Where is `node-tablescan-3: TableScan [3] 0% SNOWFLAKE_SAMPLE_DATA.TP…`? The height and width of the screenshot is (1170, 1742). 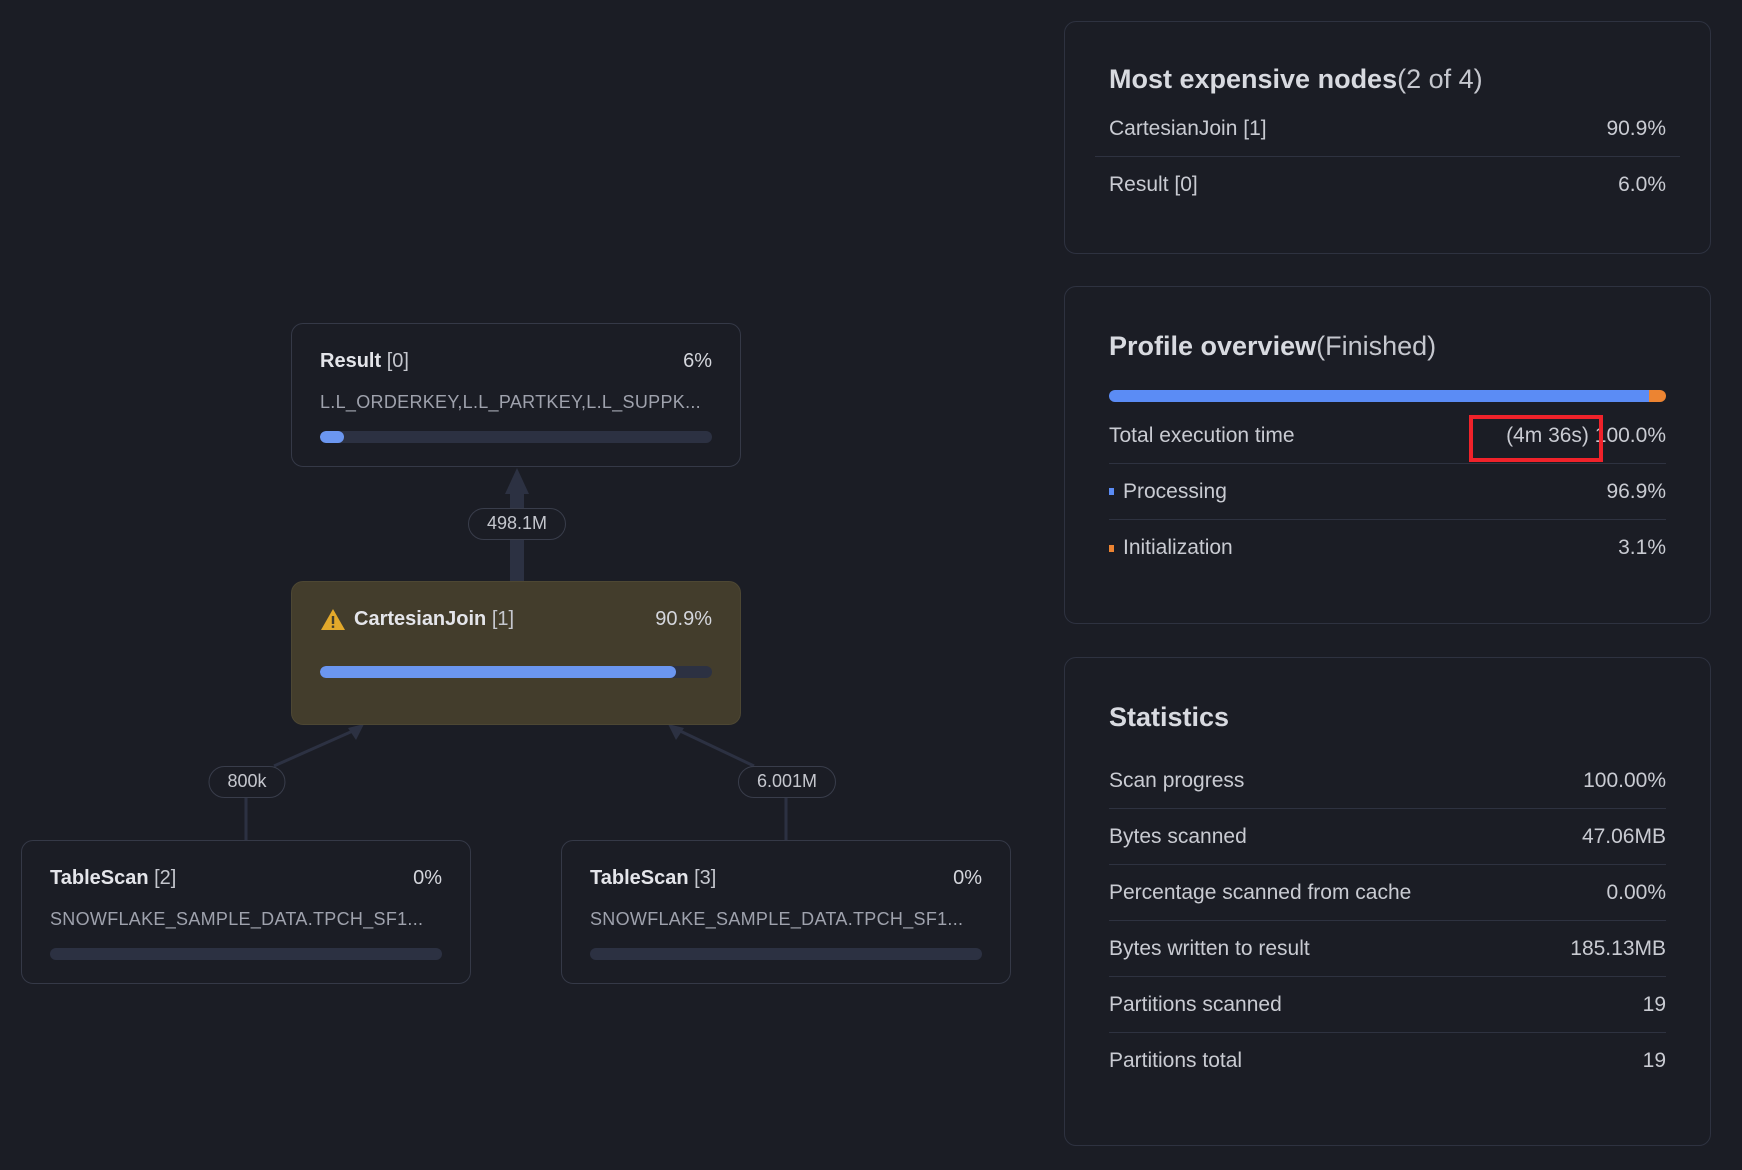
node-tablescan-3: TableScan [3] 0% SNOWFLAKE_SAMPLE_DATA.TP… is located at coordinates (786, 912).